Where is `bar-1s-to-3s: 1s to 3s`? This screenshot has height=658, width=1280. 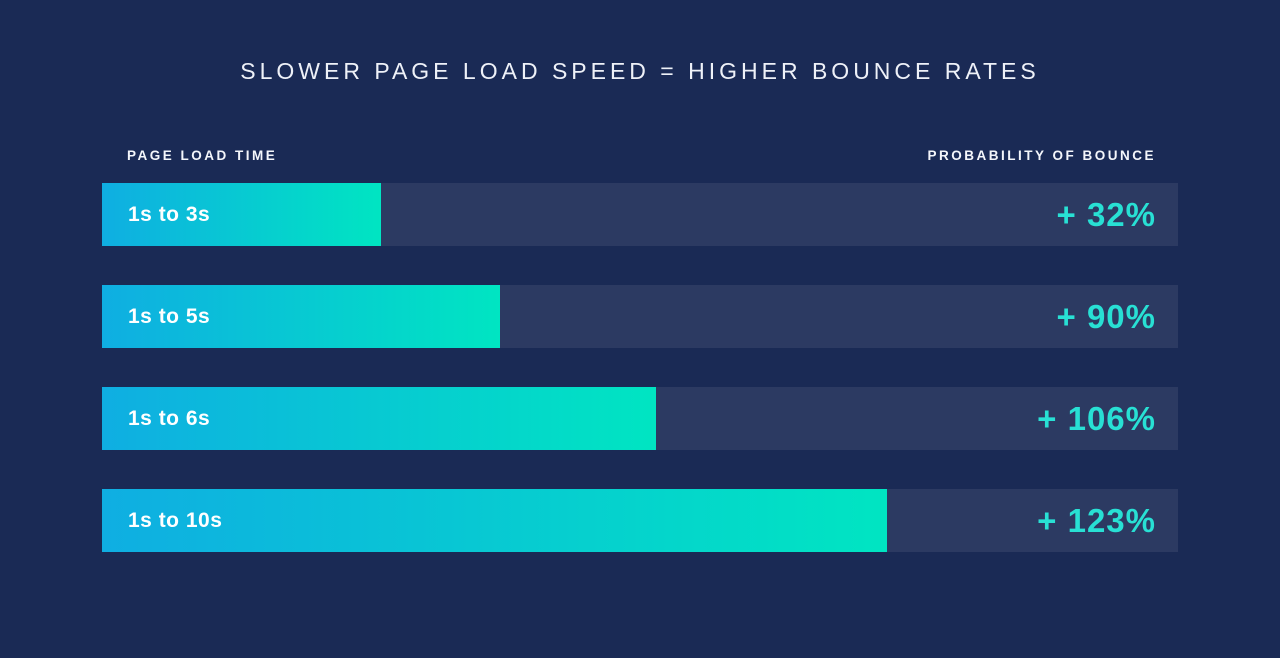 bar-1s-to-3s: 1s to 3s is located at coordinates (241, 214).